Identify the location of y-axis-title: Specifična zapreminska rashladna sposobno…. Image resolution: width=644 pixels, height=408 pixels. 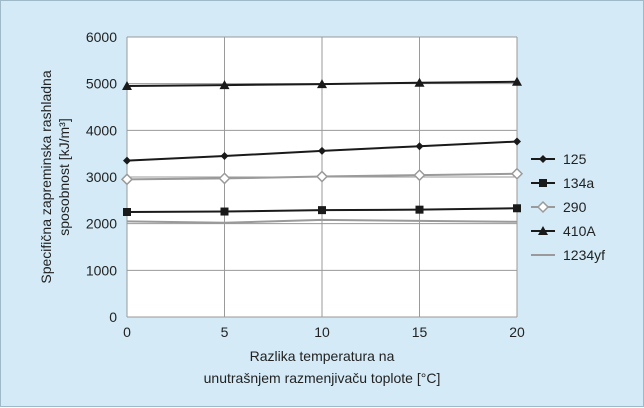
(55, 176).